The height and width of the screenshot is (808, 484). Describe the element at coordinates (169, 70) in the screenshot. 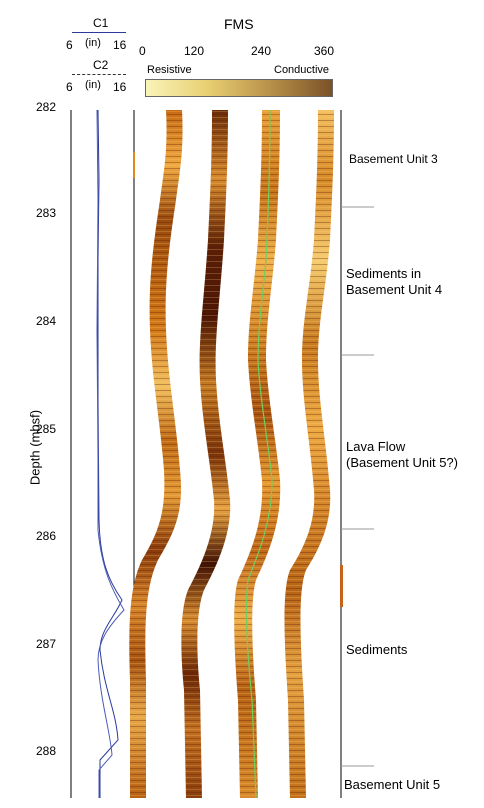

I see `fms-scale-left-label: Resistive` at that location.